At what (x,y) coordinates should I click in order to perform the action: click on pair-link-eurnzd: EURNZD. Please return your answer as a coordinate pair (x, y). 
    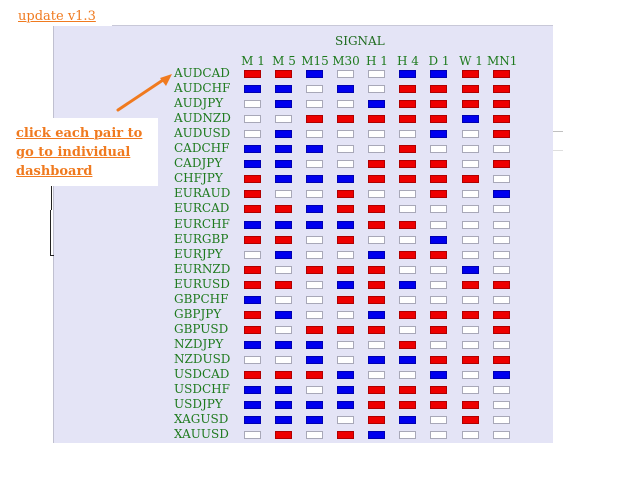
    Looking at the image, I should click on (202, 268).